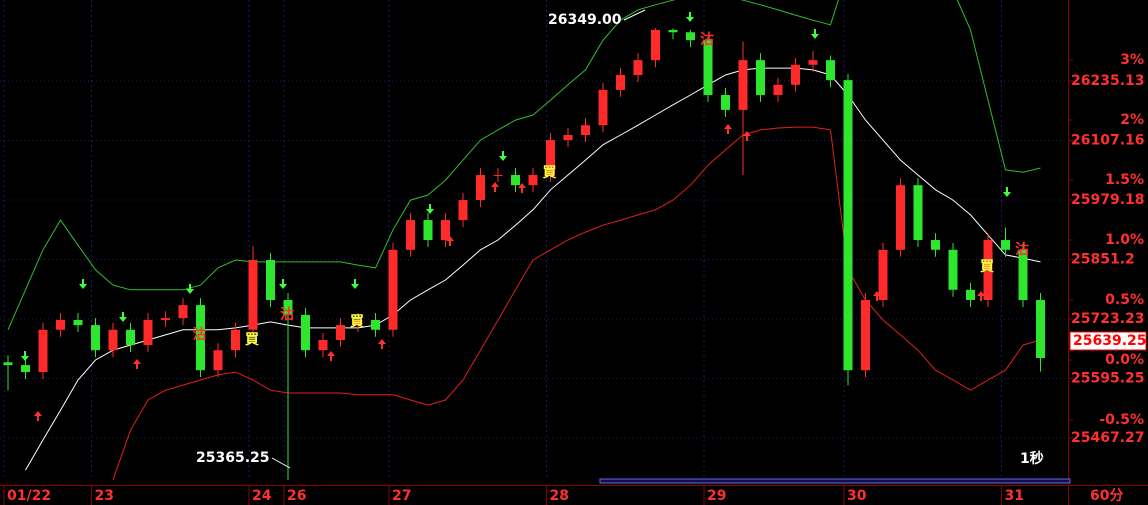 The image size is (1148, 505). I want to click on y2-tick-label: 3%, so click(1132, 60).